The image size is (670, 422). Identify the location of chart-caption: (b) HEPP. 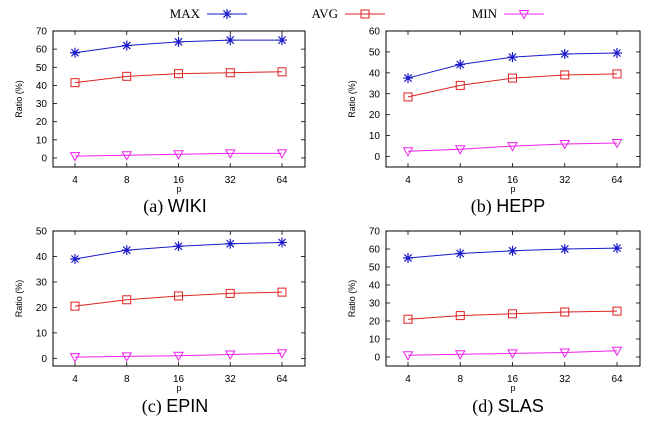
(508, 206).